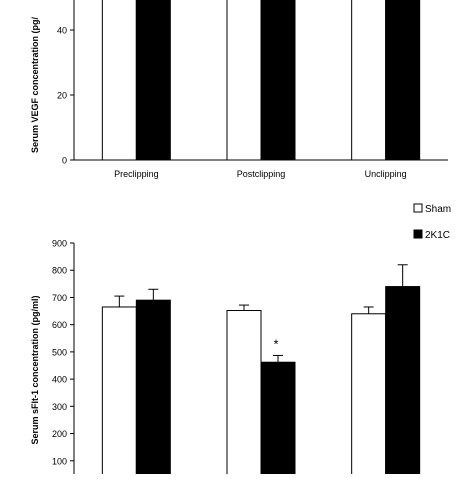 Image resolution: width=474 pixels, height=479 pixels. I want to click on y-tick-label: 100, so click(59, 461).